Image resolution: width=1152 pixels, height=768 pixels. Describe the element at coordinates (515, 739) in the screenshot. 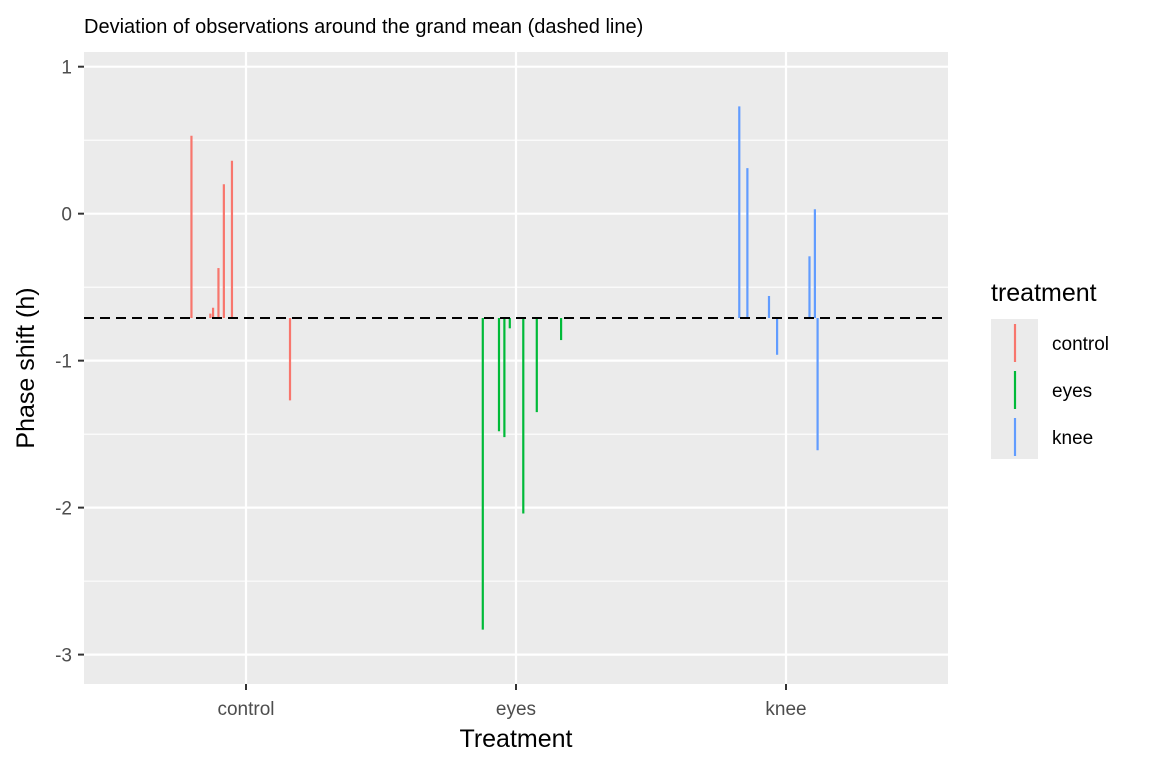

I see `x-axis-title: Treatment` at that location.